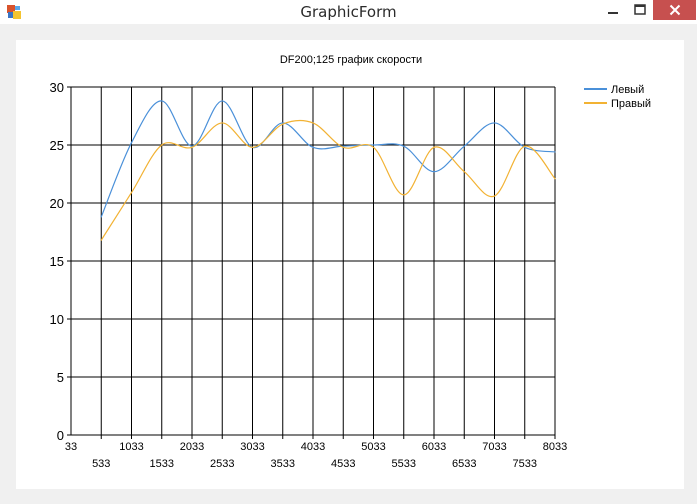 The width and height of the screenshot is (697, 504). I want to click on x-tick-label: 6033, so click(434, 447).